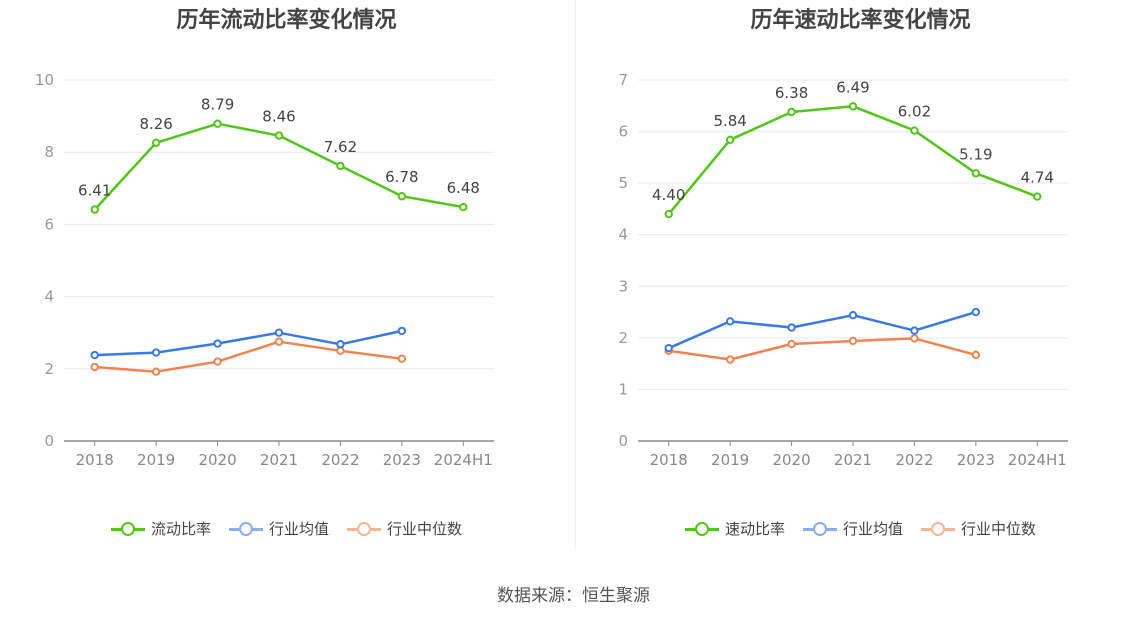 The image size is (1147, 619). Describe the element at coordinates (623, 389) in the screenshot. I see `y-tick-label: 1` at that location.